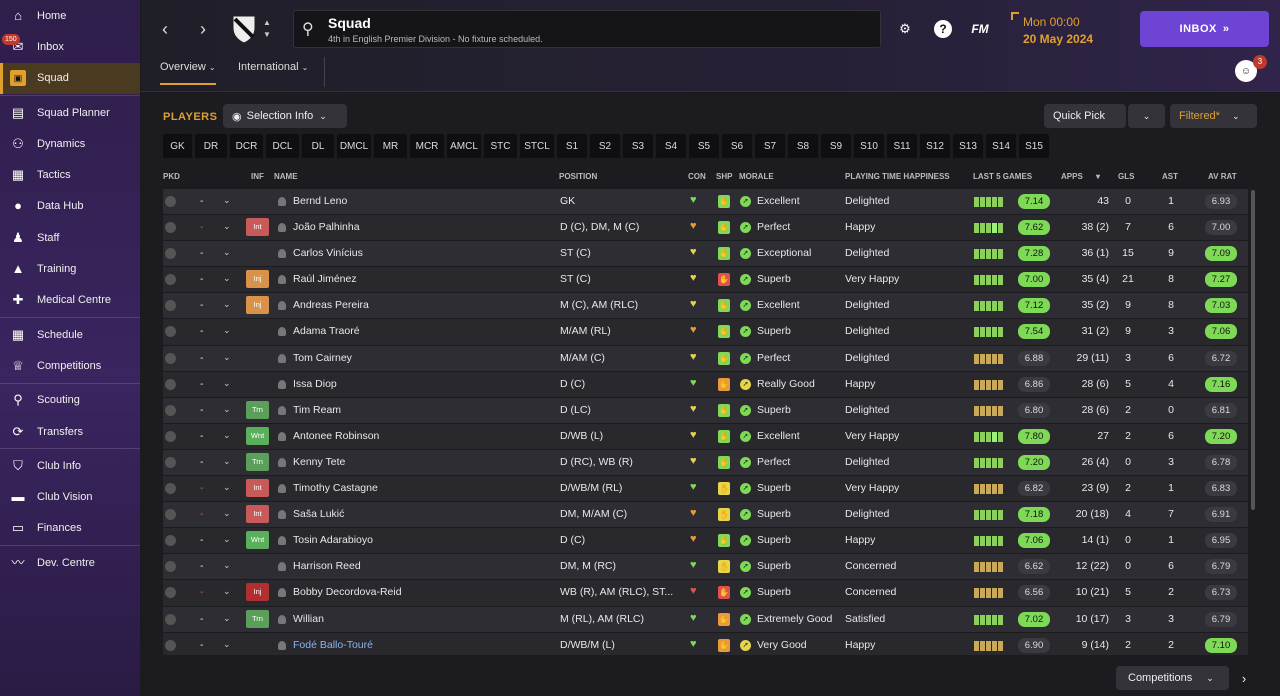 This screenshot has width=1280, height=696. I want to click on col-morale: MORALE, so click(756, 176).